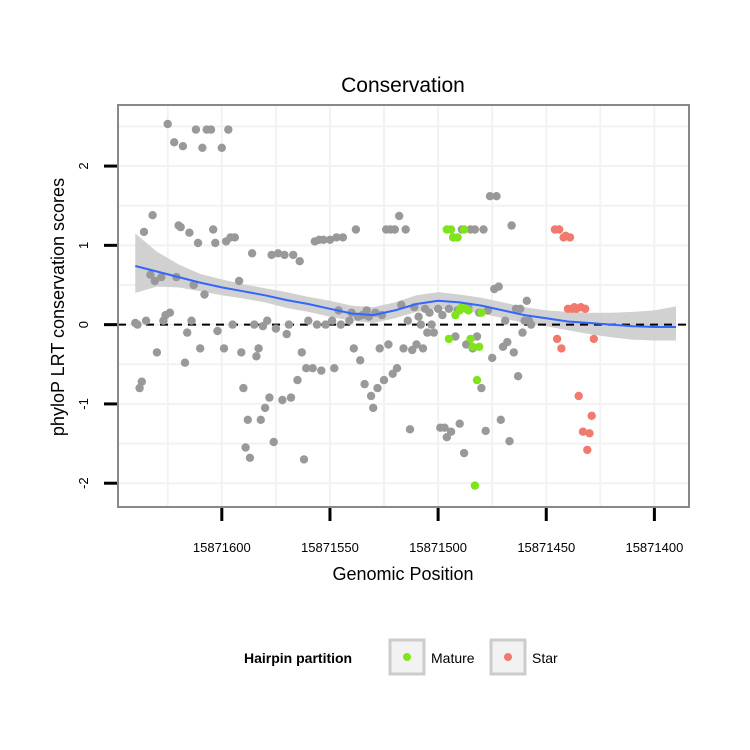 The image size is (750, 750). Describe the element at coordinates (403, 85) in the screenshot. I see `chart-title: Conservation` at that location.